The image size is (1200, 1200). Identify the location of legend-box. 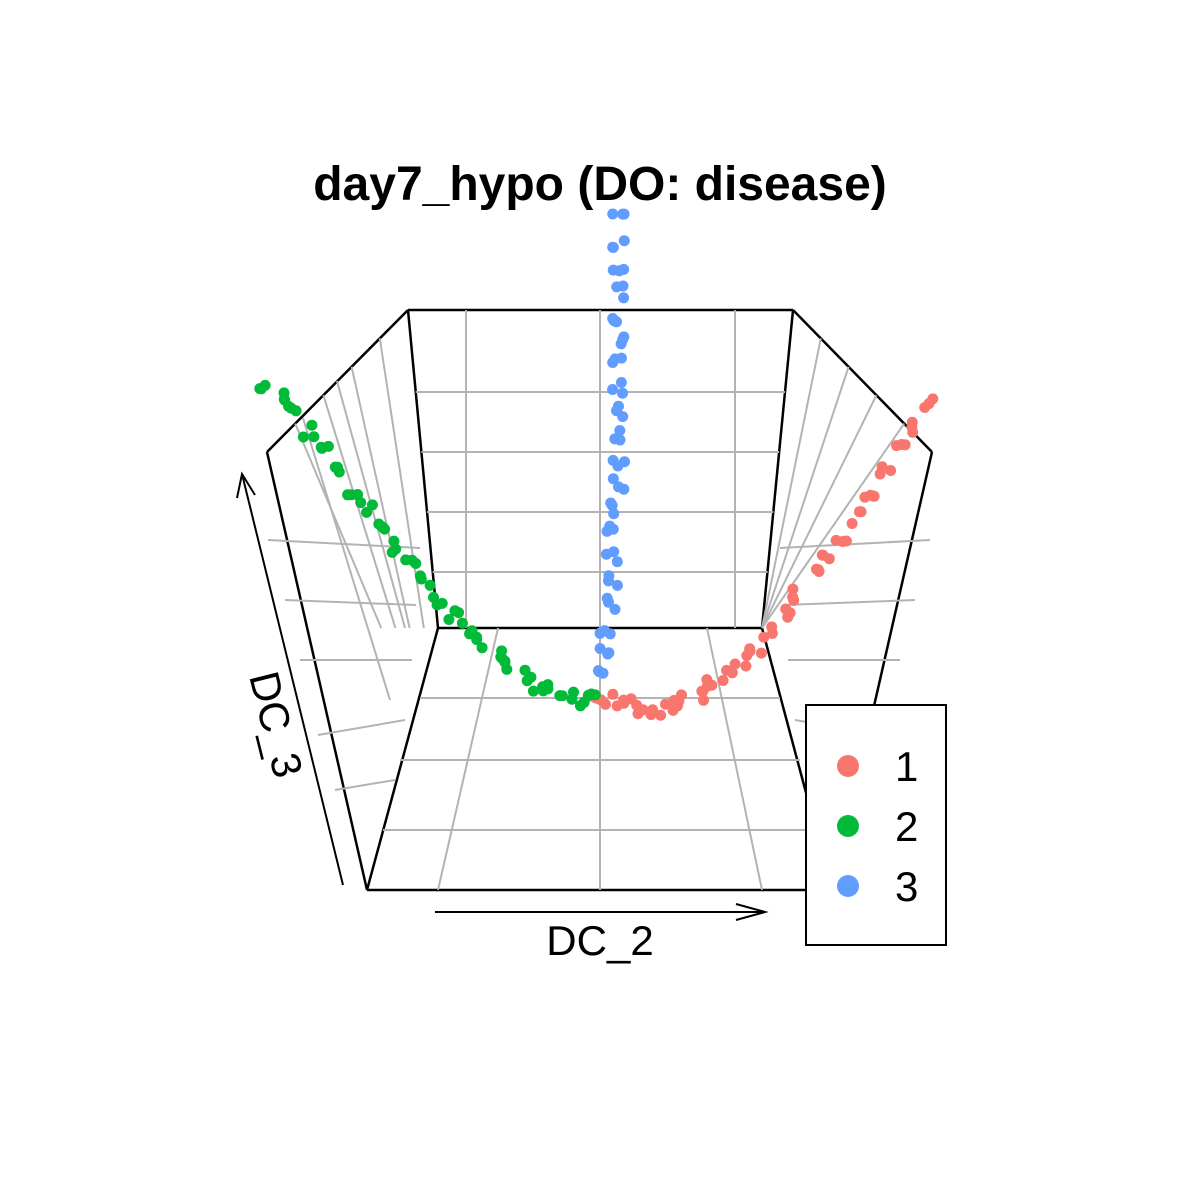
(876, 825).